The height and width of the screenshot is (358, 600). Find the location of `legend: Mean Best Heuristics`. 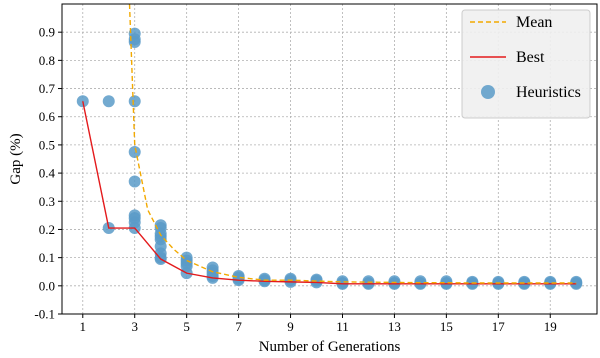

legend: Mean Best Heuristics is located at coordinates (526, 64).